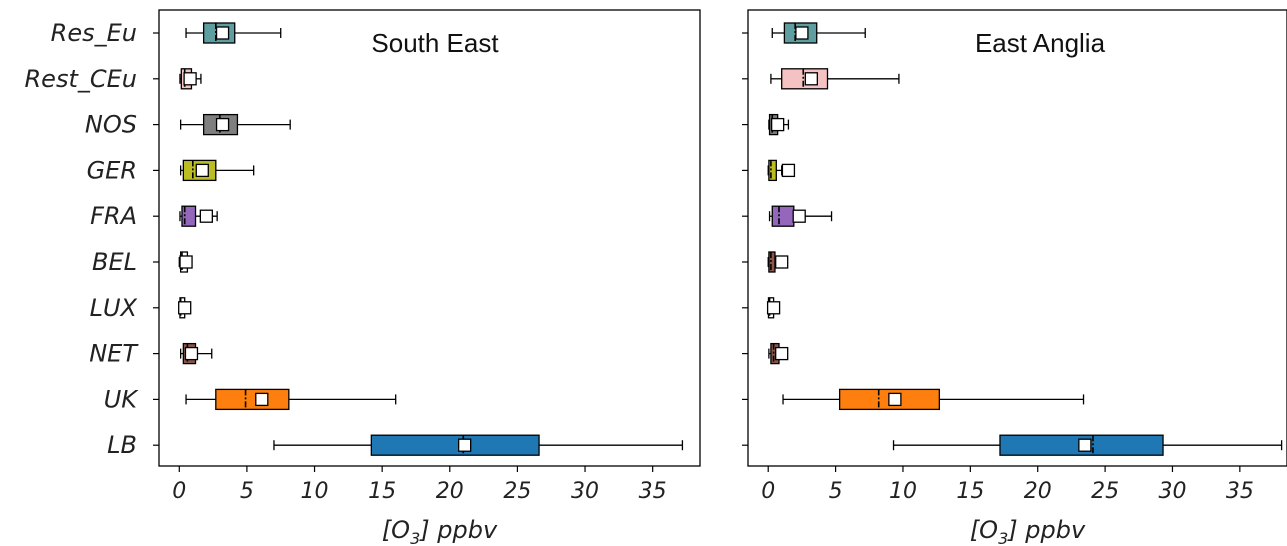 The image size is (1287, 546). I want to click on panel-title: South East, so click(435, 43).